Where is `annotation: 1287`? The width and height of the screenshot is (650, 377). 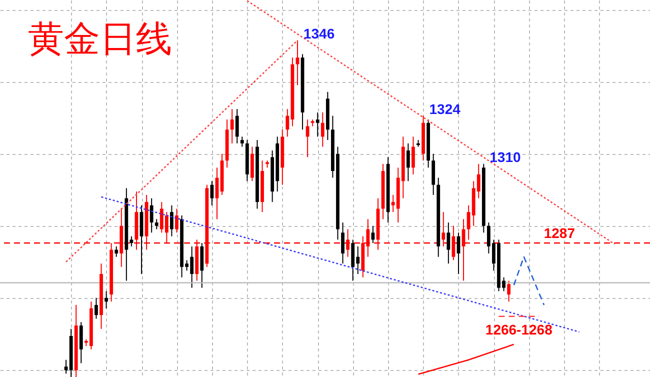 annotation: 1287 is located at coordinates (560, 233).